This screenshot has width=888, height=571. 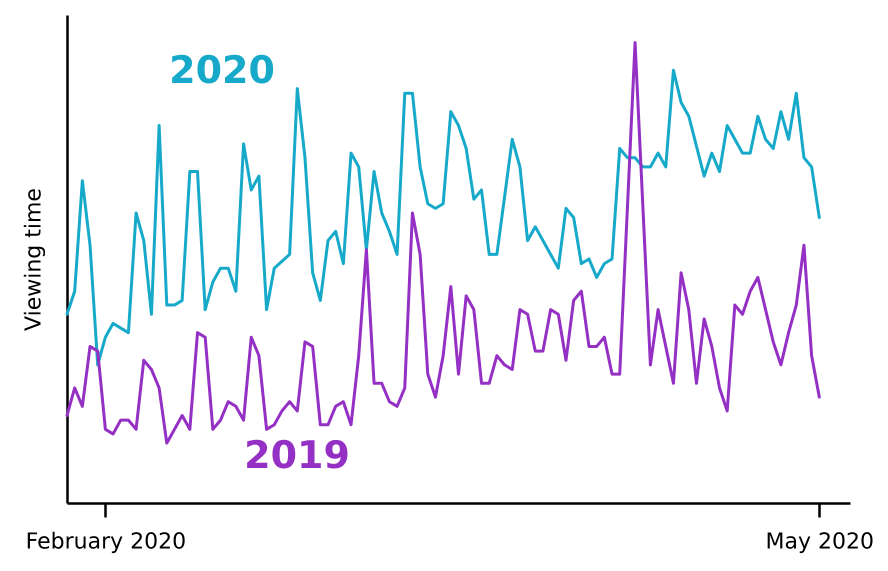 What do you see at coordinates (297, 455) in the screenshot?
I see `series-label: 2019` at bounding box center [297, 455].